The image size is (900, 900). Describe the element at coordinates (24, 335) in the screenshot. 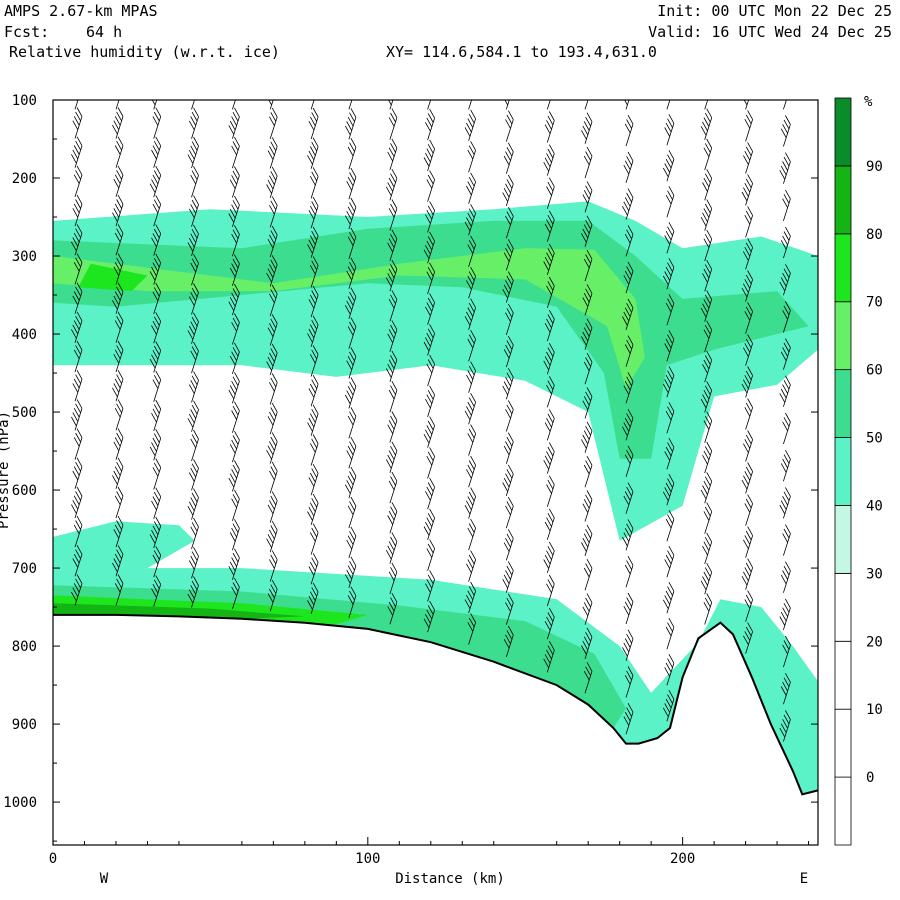

I see `y-tick-label: 400` at that location.